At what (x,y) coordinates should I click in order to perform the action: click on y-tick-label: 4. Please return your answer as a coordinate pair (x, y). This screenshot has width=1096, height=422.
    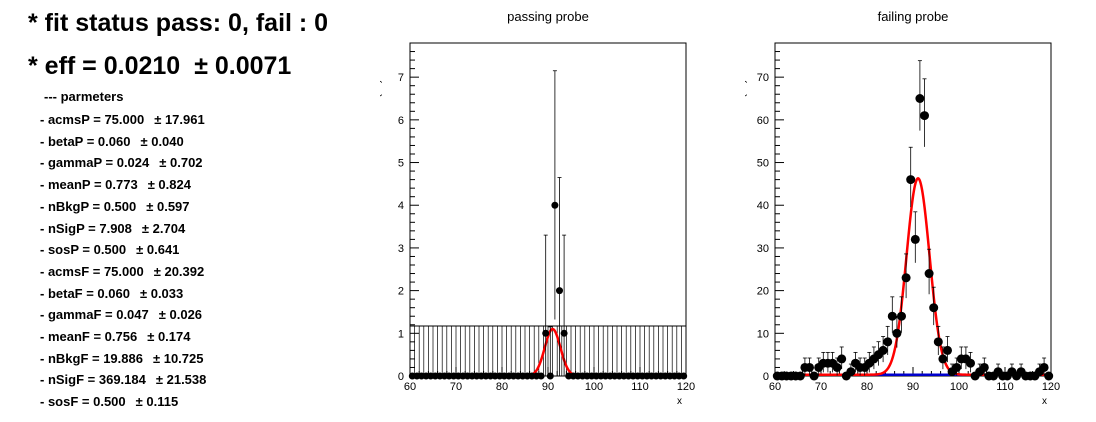
    Looking at the image, I should click on (401, 206).